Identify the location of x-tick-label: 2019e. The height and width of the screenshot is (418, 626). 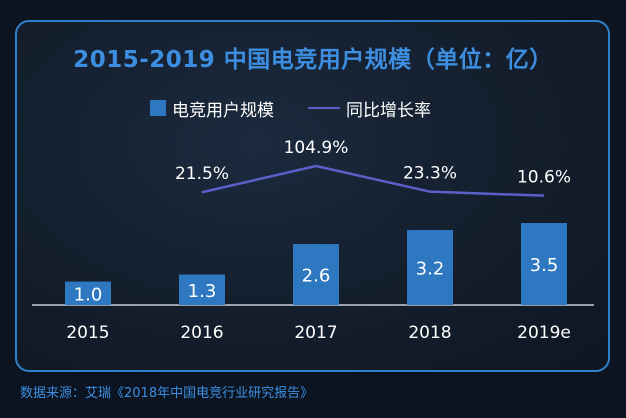
(544, 333).